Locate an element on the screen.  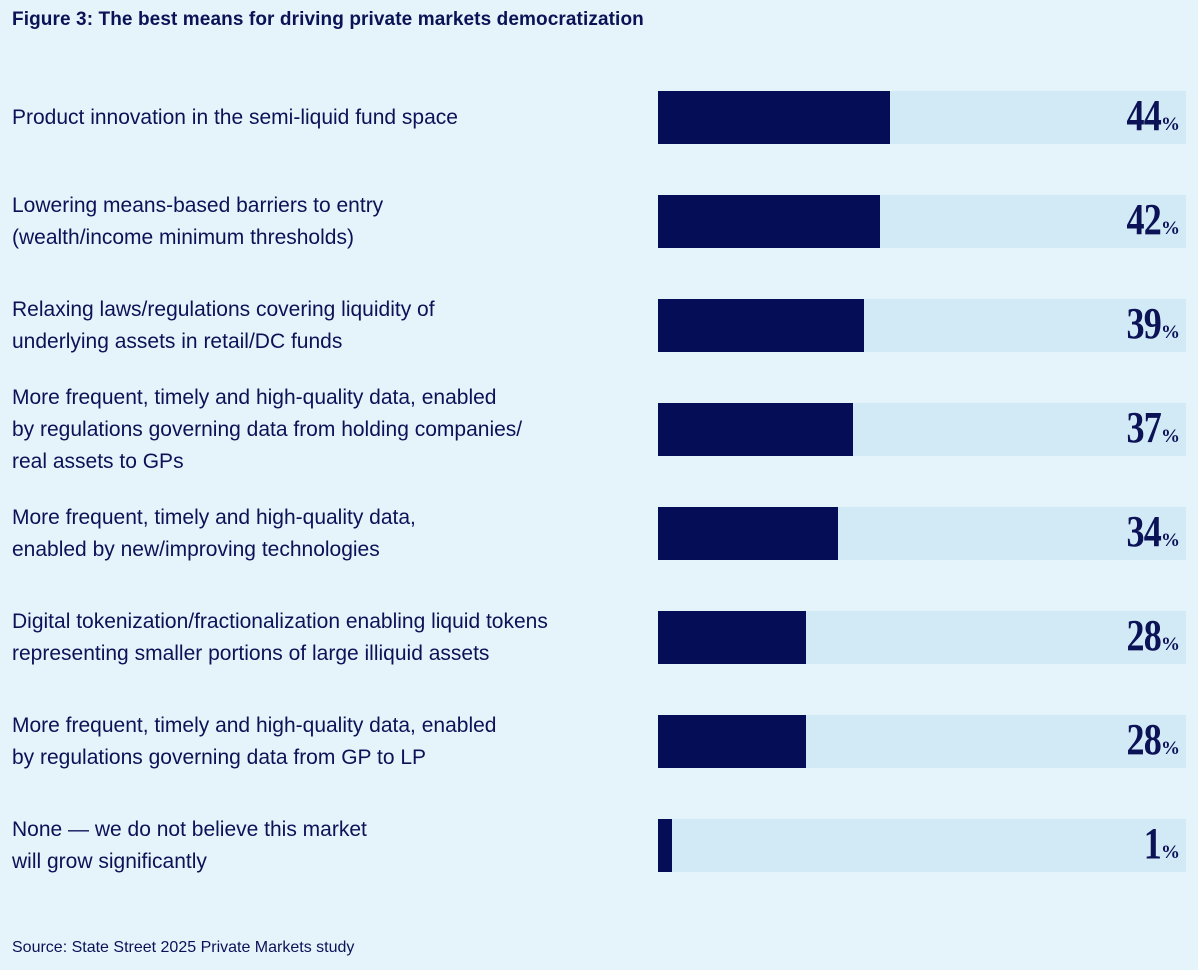
data-label: 34% is located at coordinates (1149, 532).